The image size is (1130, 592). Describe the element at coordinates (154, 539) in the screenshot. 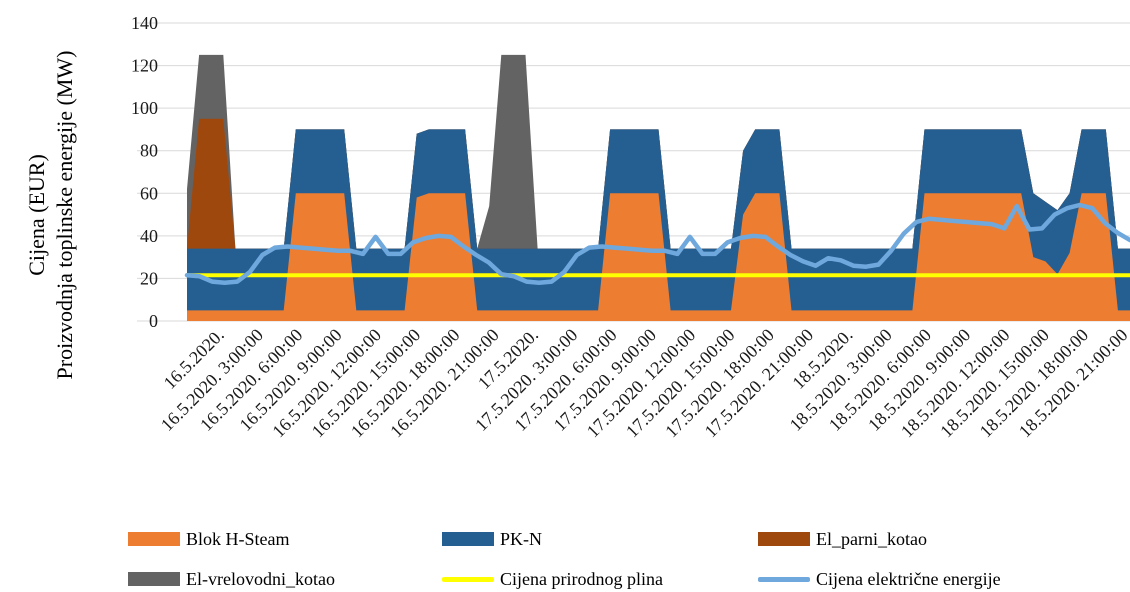

I see `legend-swatch-blok-h-steam` at that location.